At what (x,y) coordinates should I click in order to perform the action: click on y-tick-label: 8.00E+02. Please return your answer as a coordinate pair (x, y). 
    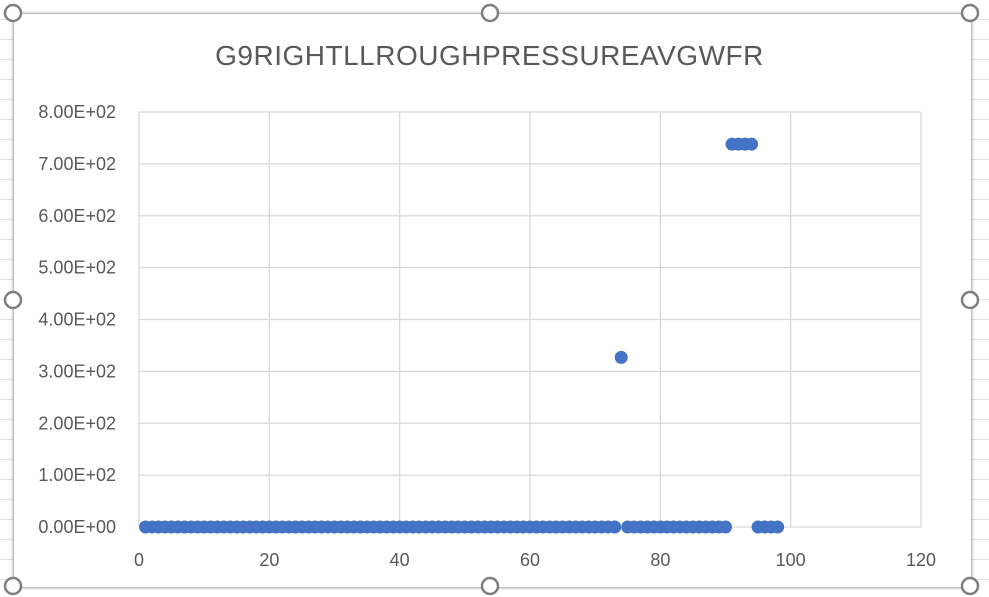
    Looking at the image, I should click on (77, 112).